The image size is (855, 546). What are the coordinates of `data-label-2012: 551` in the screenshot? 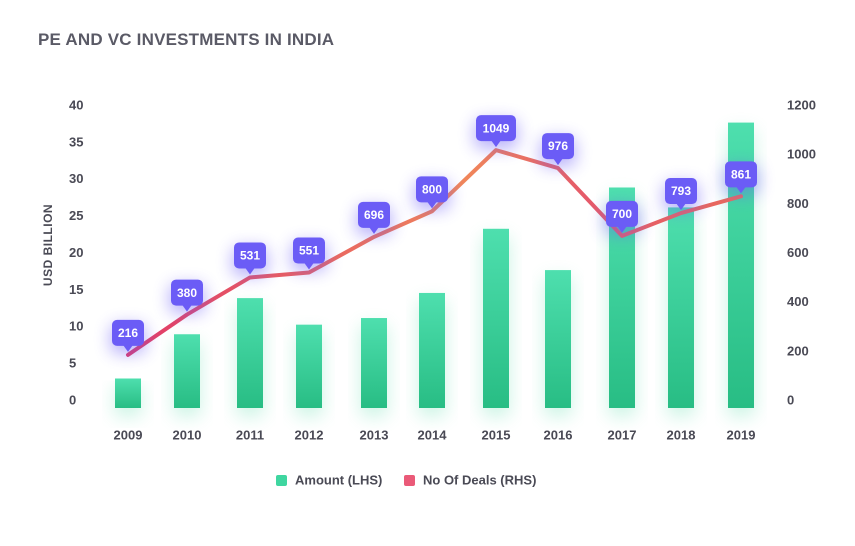 It's located at (309, 254).